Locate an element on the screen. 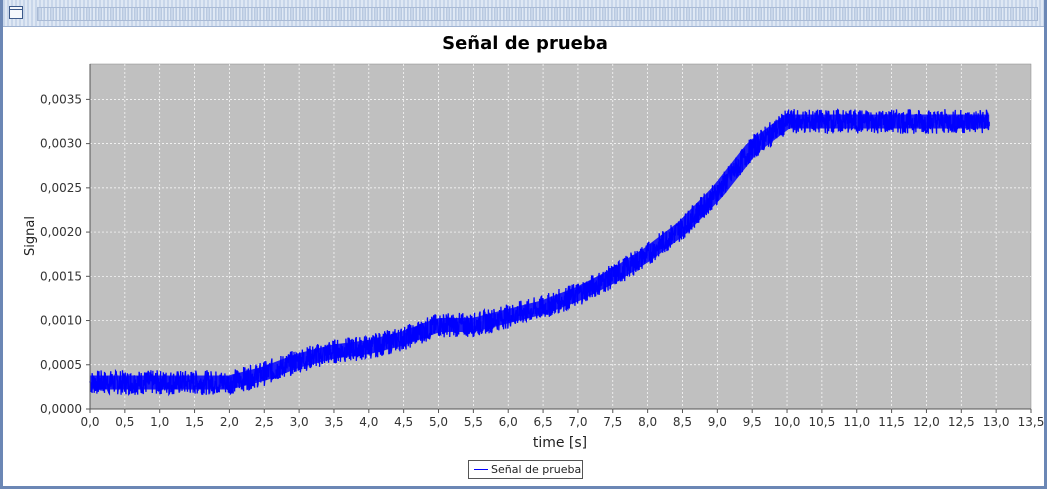 The width and height of the screenshot is (1047, 489). x-tick-label: 10,5 is located at coordinates (822, 422).